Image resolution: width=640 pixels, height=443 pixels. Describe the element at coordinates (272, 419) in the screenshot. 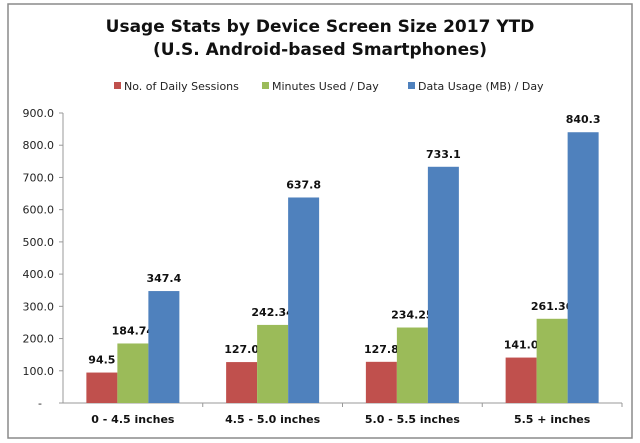

I see `x-tick-label: 4.5 - 5.0 inches` at that location.